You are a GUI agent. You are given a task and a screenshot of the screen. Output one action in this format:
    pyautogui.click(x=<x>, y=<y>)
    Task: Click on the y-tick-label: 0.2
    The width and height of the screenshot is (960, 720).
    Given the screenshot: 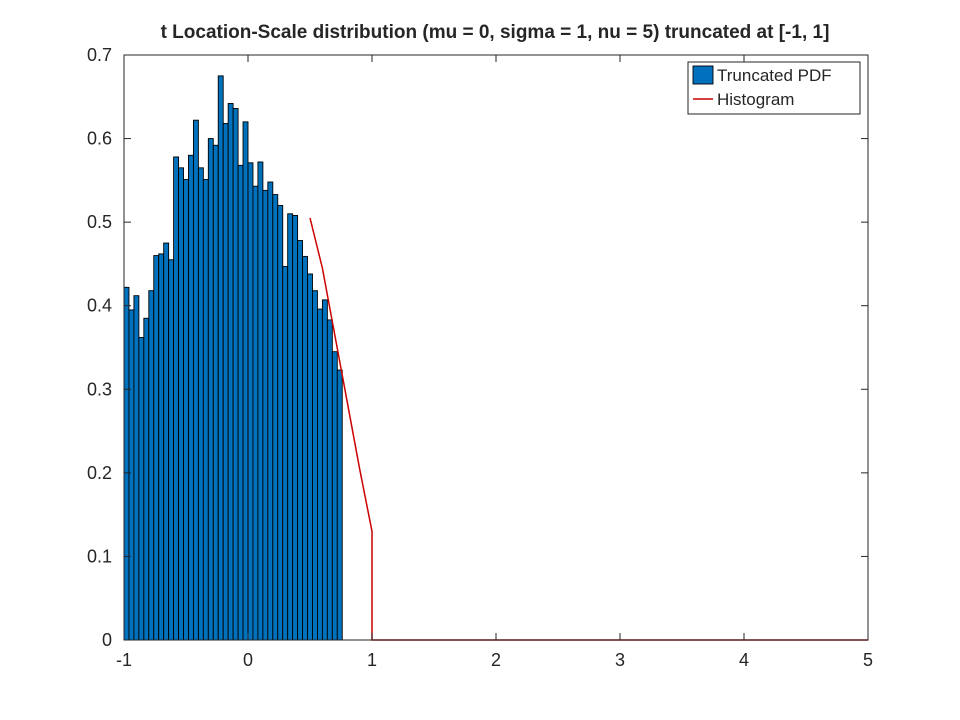 What is the action you would take?
    pyautogui.click(x=99, y=473)
    